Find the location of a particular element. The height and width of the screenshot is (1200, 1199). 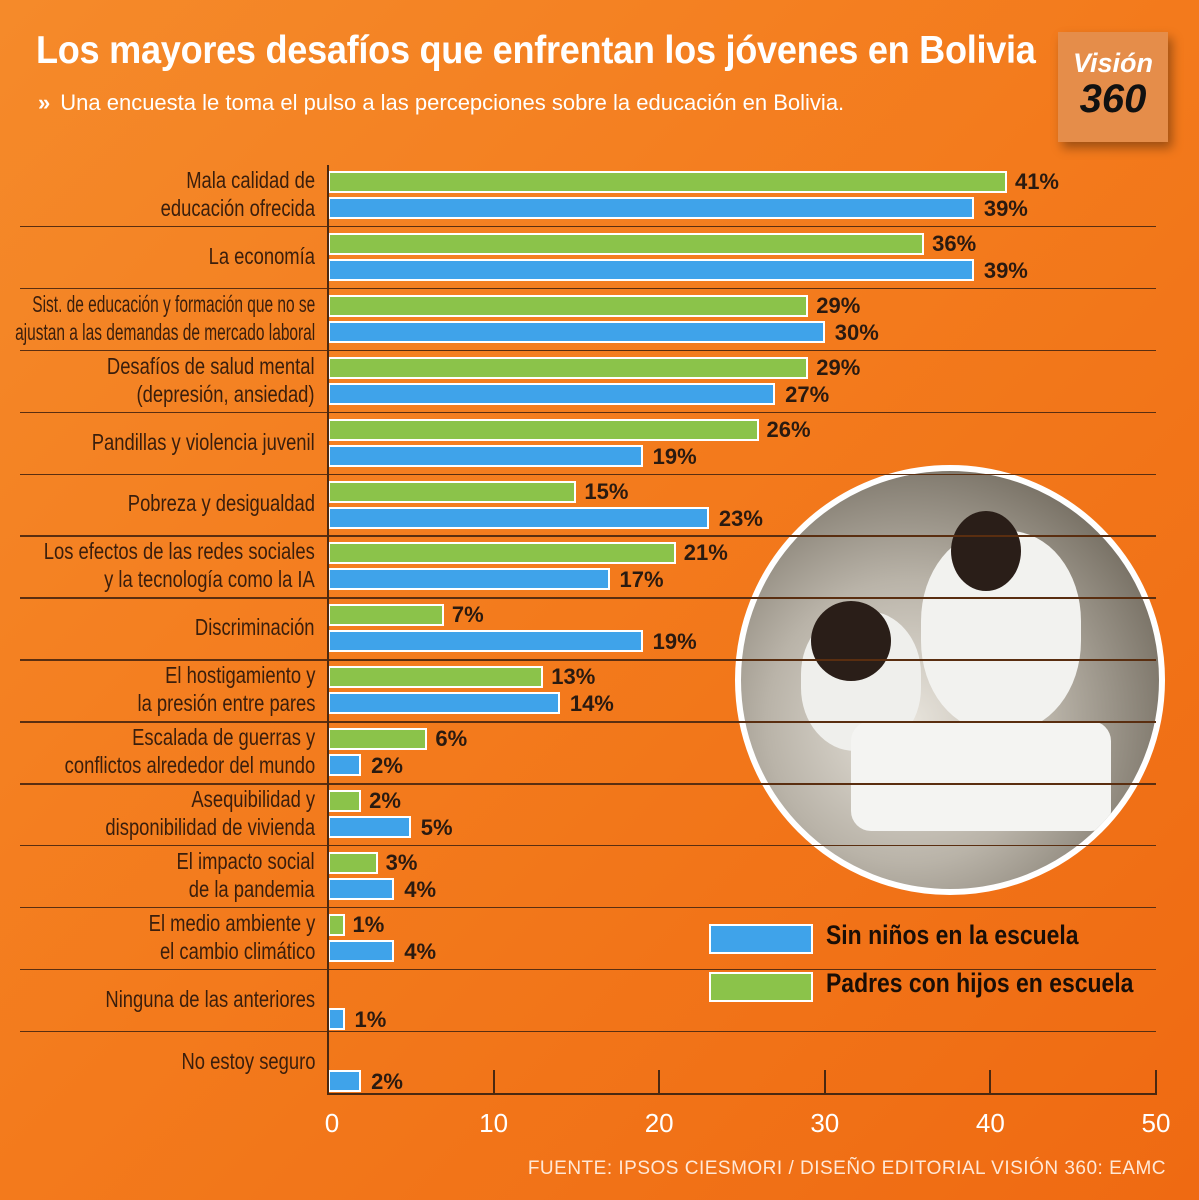

value-label-sin-ninos: 14% is located at coordinates (591, 704).